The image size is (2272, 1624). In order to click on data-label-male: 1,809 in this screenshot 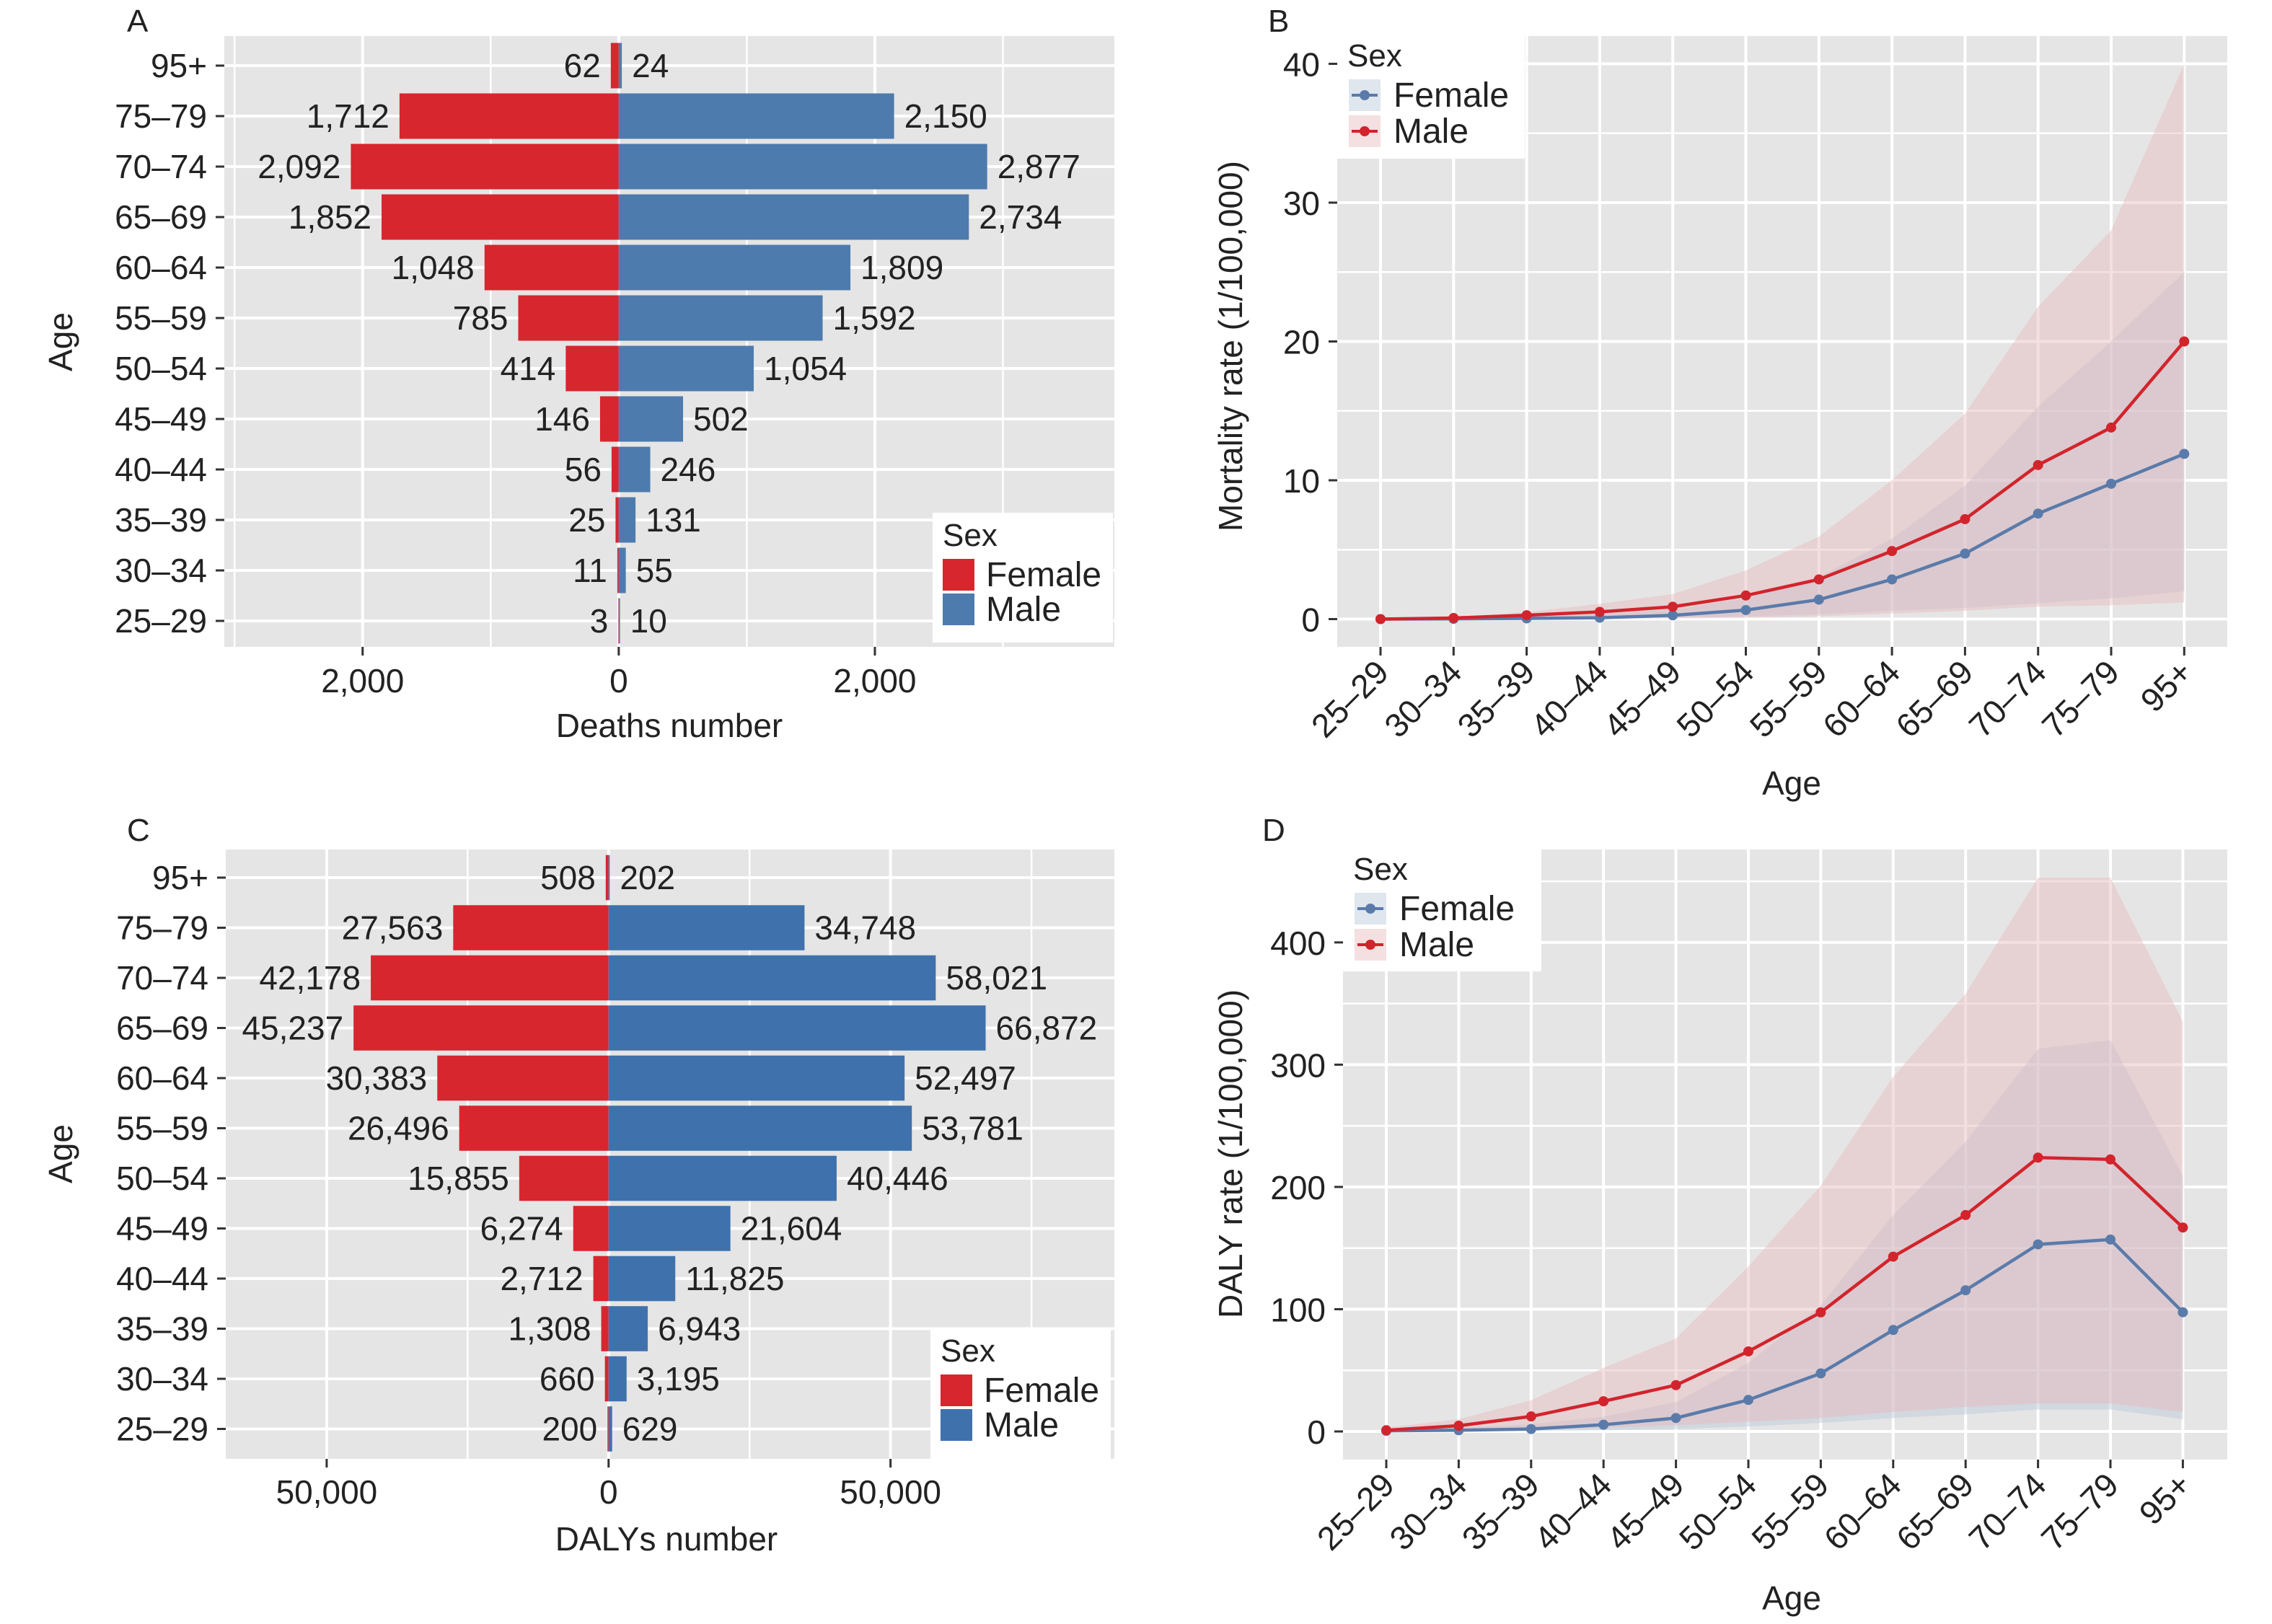, I will do `click(902, 267)`.